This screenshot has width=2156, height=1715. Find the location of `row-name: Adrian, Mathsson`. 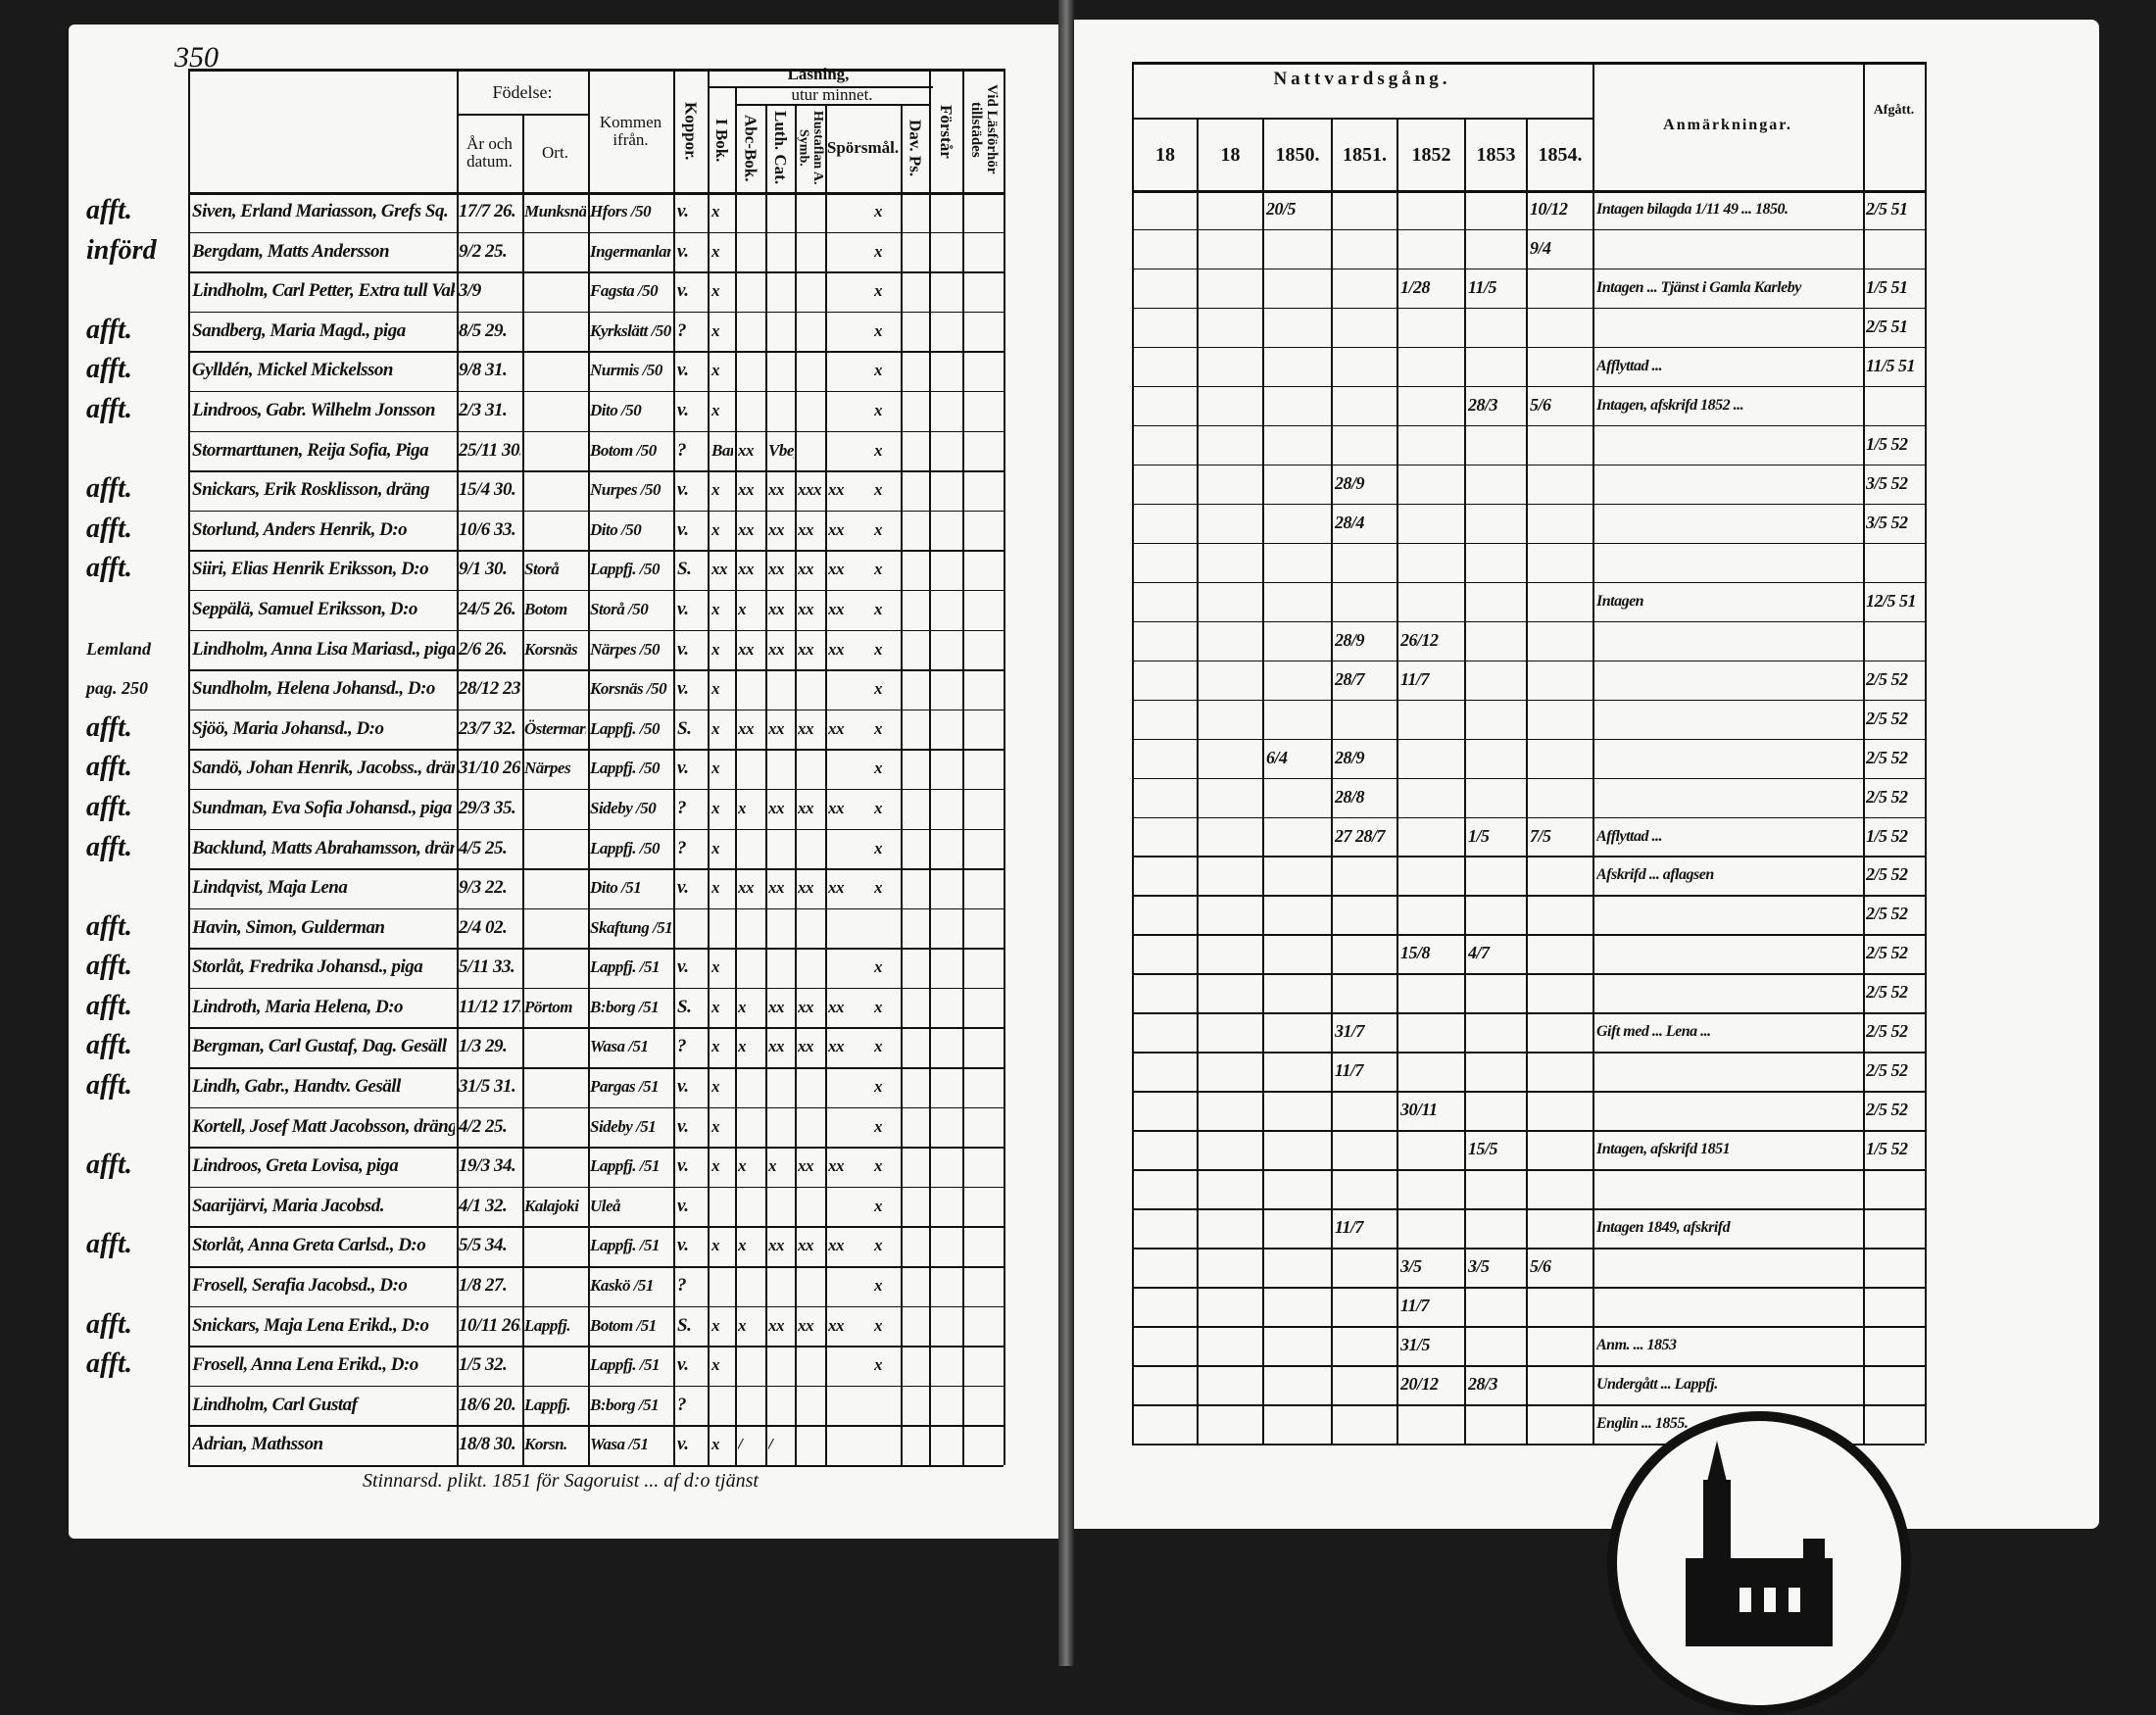

row-name: Adrian, Mathsson is located at coordinates (257, 1444).